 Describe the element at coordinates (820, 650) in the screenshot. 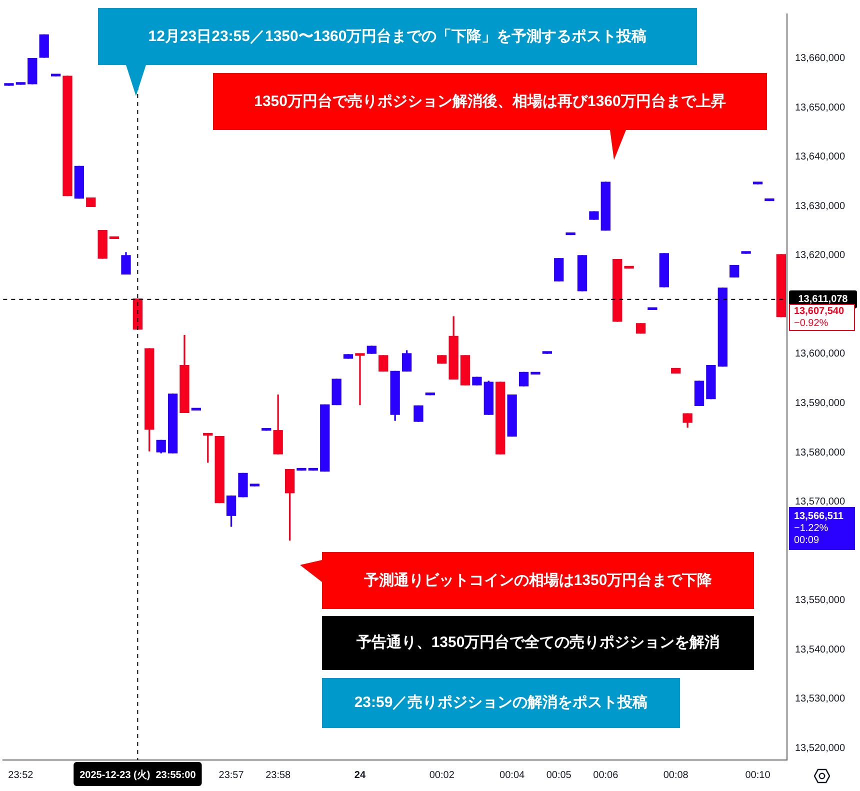

I see `y-tick-label: 13,540,000` at that location.